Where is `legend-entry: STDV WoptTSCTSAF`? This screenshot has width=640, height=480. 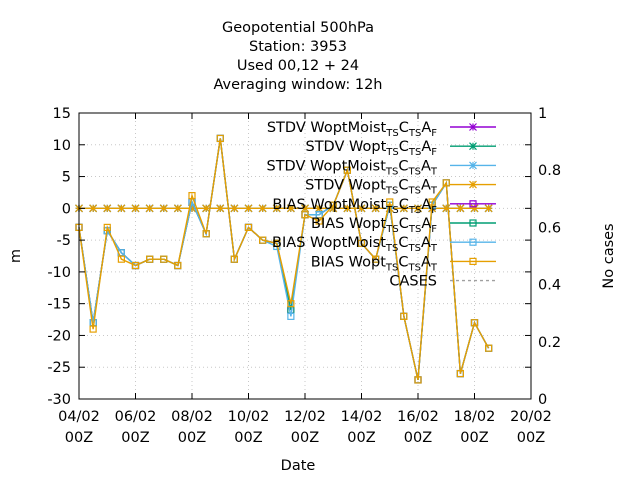
legend-entry: STDV WoptTSCTSAF is located at coordinates (401, 148).